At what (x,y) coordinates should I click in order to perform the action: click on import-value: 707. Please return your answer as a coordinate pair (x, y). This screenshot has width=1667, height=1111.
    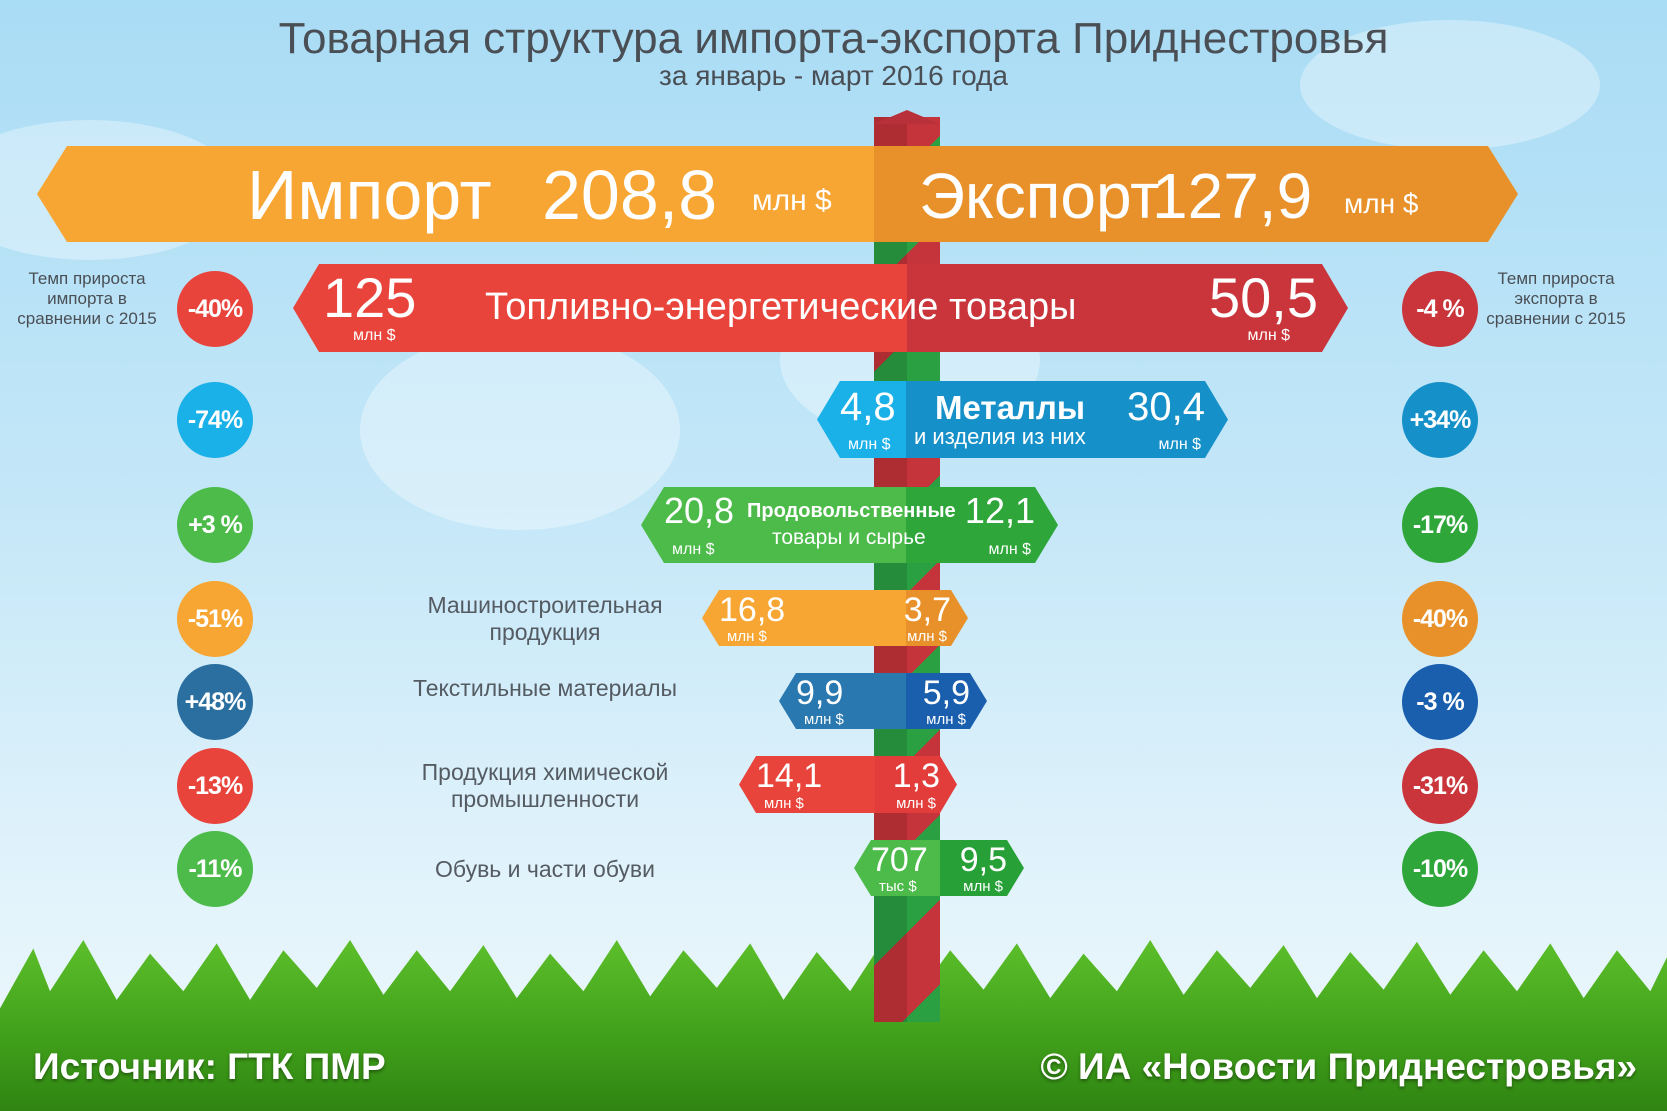
    Looking at the image, I should click on (899, 860).